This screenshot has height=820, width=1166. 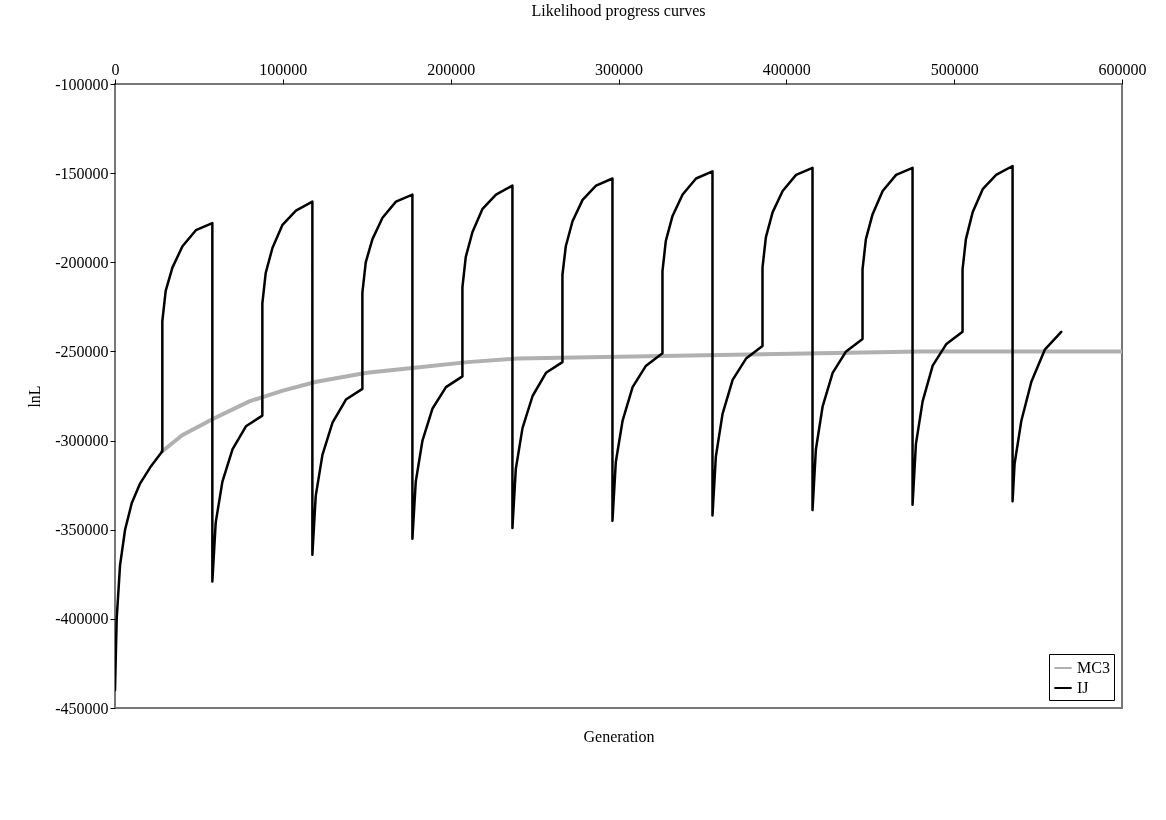 What do you see at coordinates (82, 708) in the screenshot?
I see `y-tick-label: -450000` at bounding box center [82, 708].